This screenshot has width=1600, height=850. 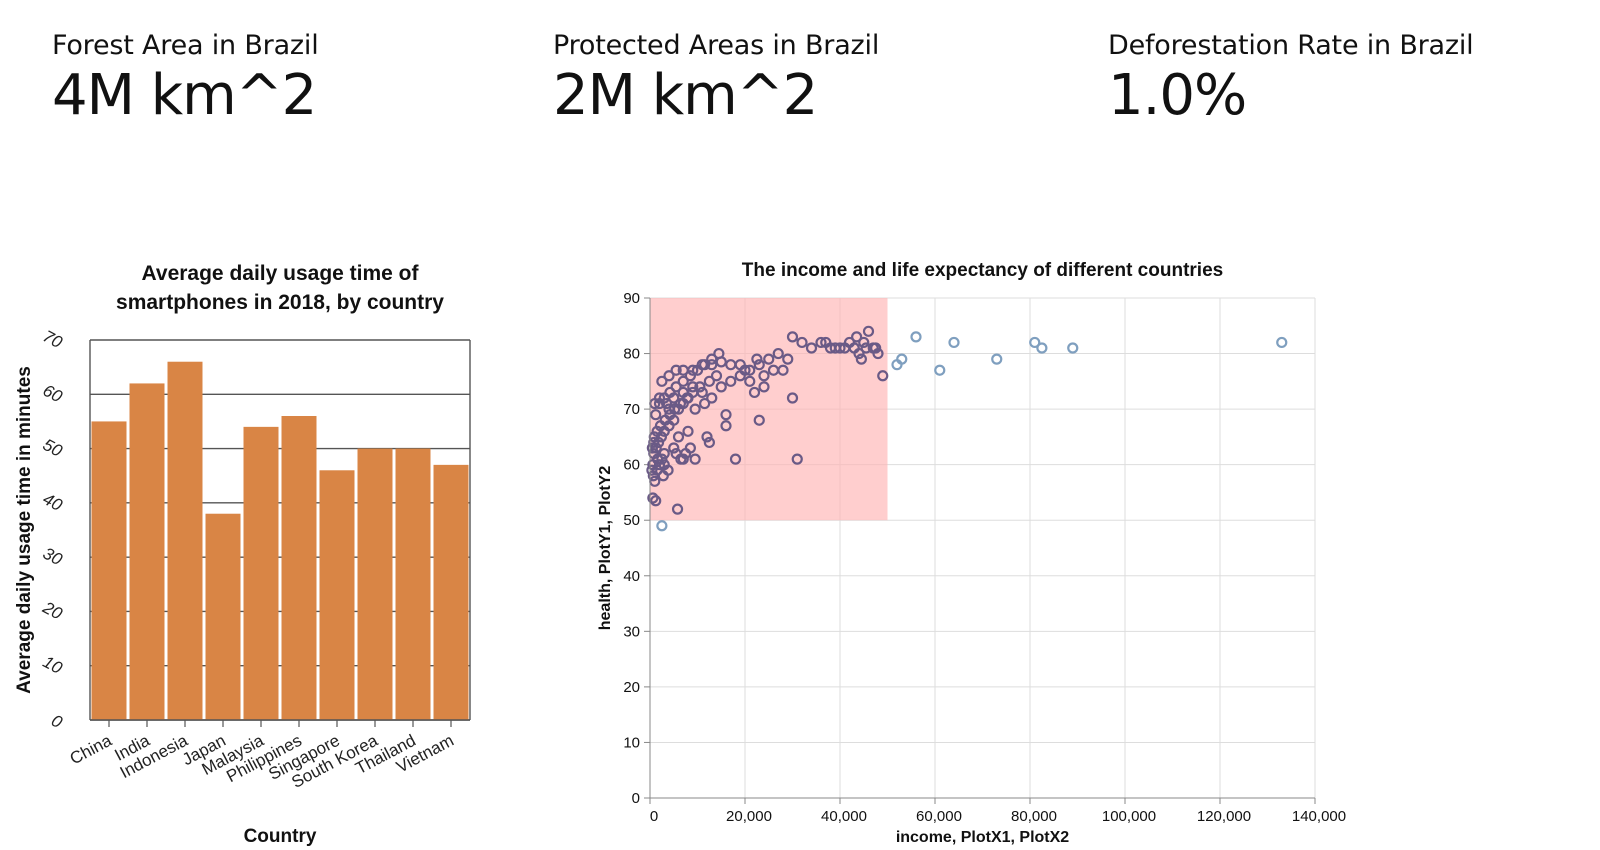 I want to click on kpi-label: Deforestation Rate in Brazil, so click(x=1291, y=45).